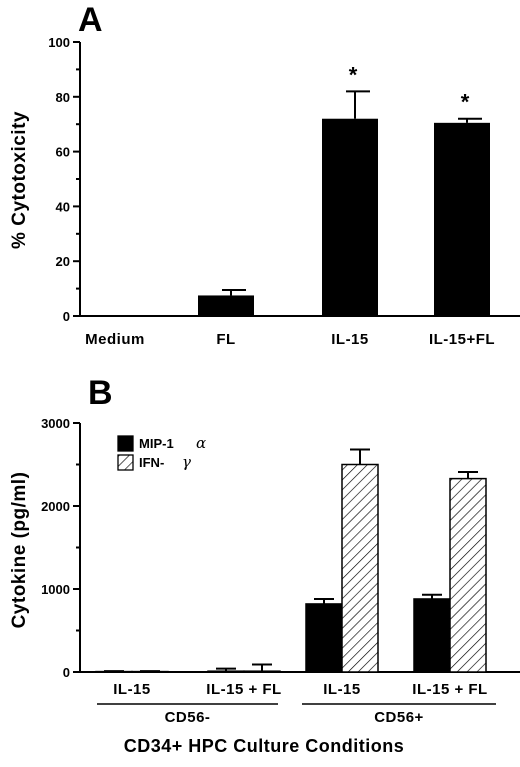  Describe the element at coordinates (63, 261) in the screenshot. I see `panel-a-y-tick-label: 20` at that location.